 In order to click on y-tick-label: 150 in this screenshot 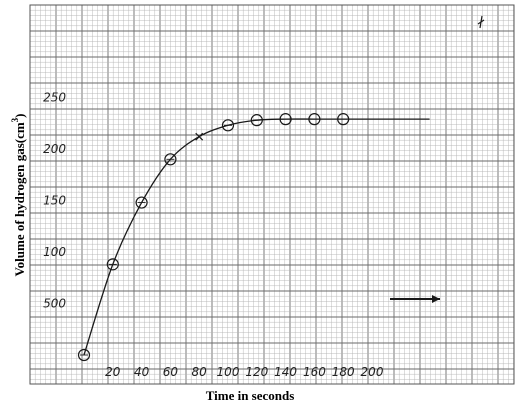, I will do `click(54, 201)`.